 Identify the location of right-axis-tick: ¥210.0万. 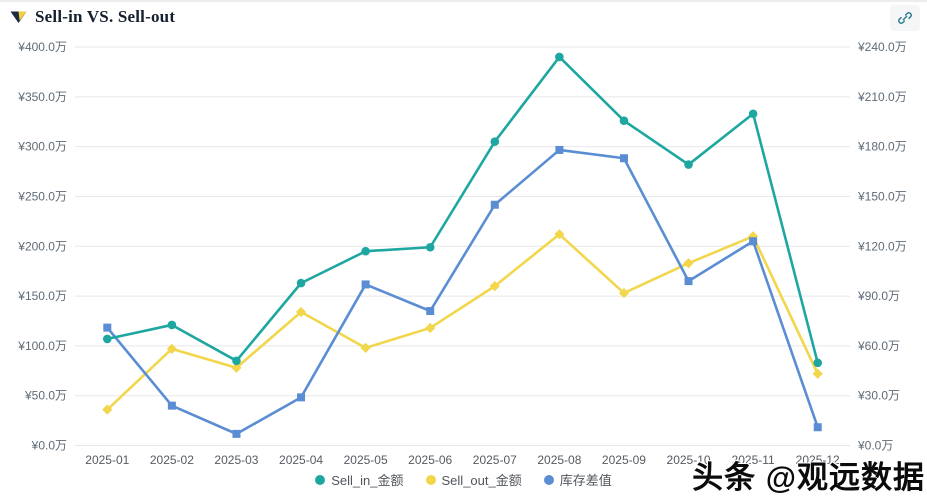
(882, 97).